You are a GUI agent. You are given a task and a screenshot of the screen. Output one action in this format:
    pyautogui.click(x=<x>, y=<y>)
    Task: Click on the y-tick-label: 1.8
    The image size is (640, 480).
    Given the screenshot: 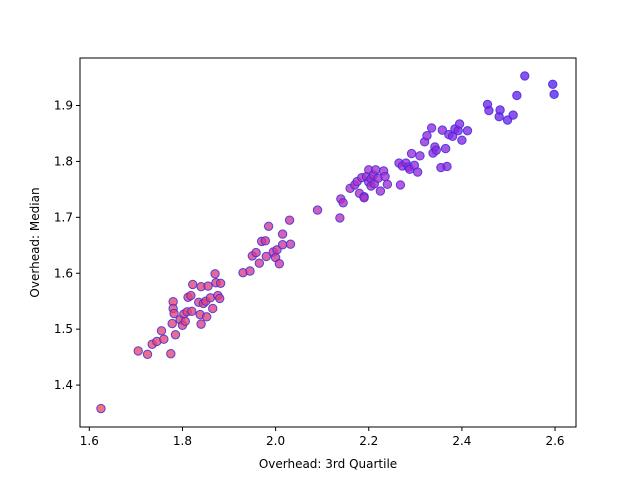 What is the action you would take?
    pyautogui.click(x=63, y=161)
    